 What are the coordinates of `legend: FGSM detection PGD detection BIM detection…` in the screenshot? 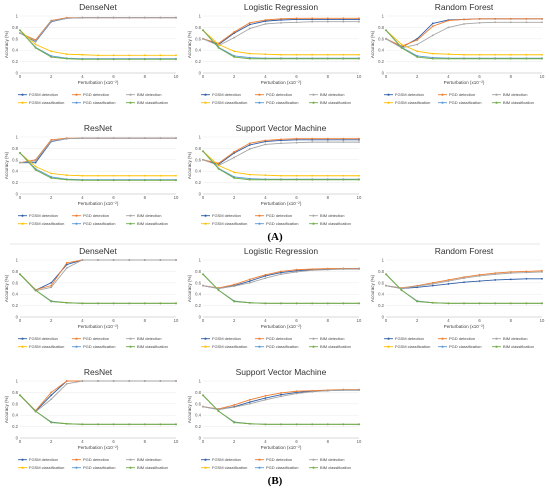 It's located at (276, 463).